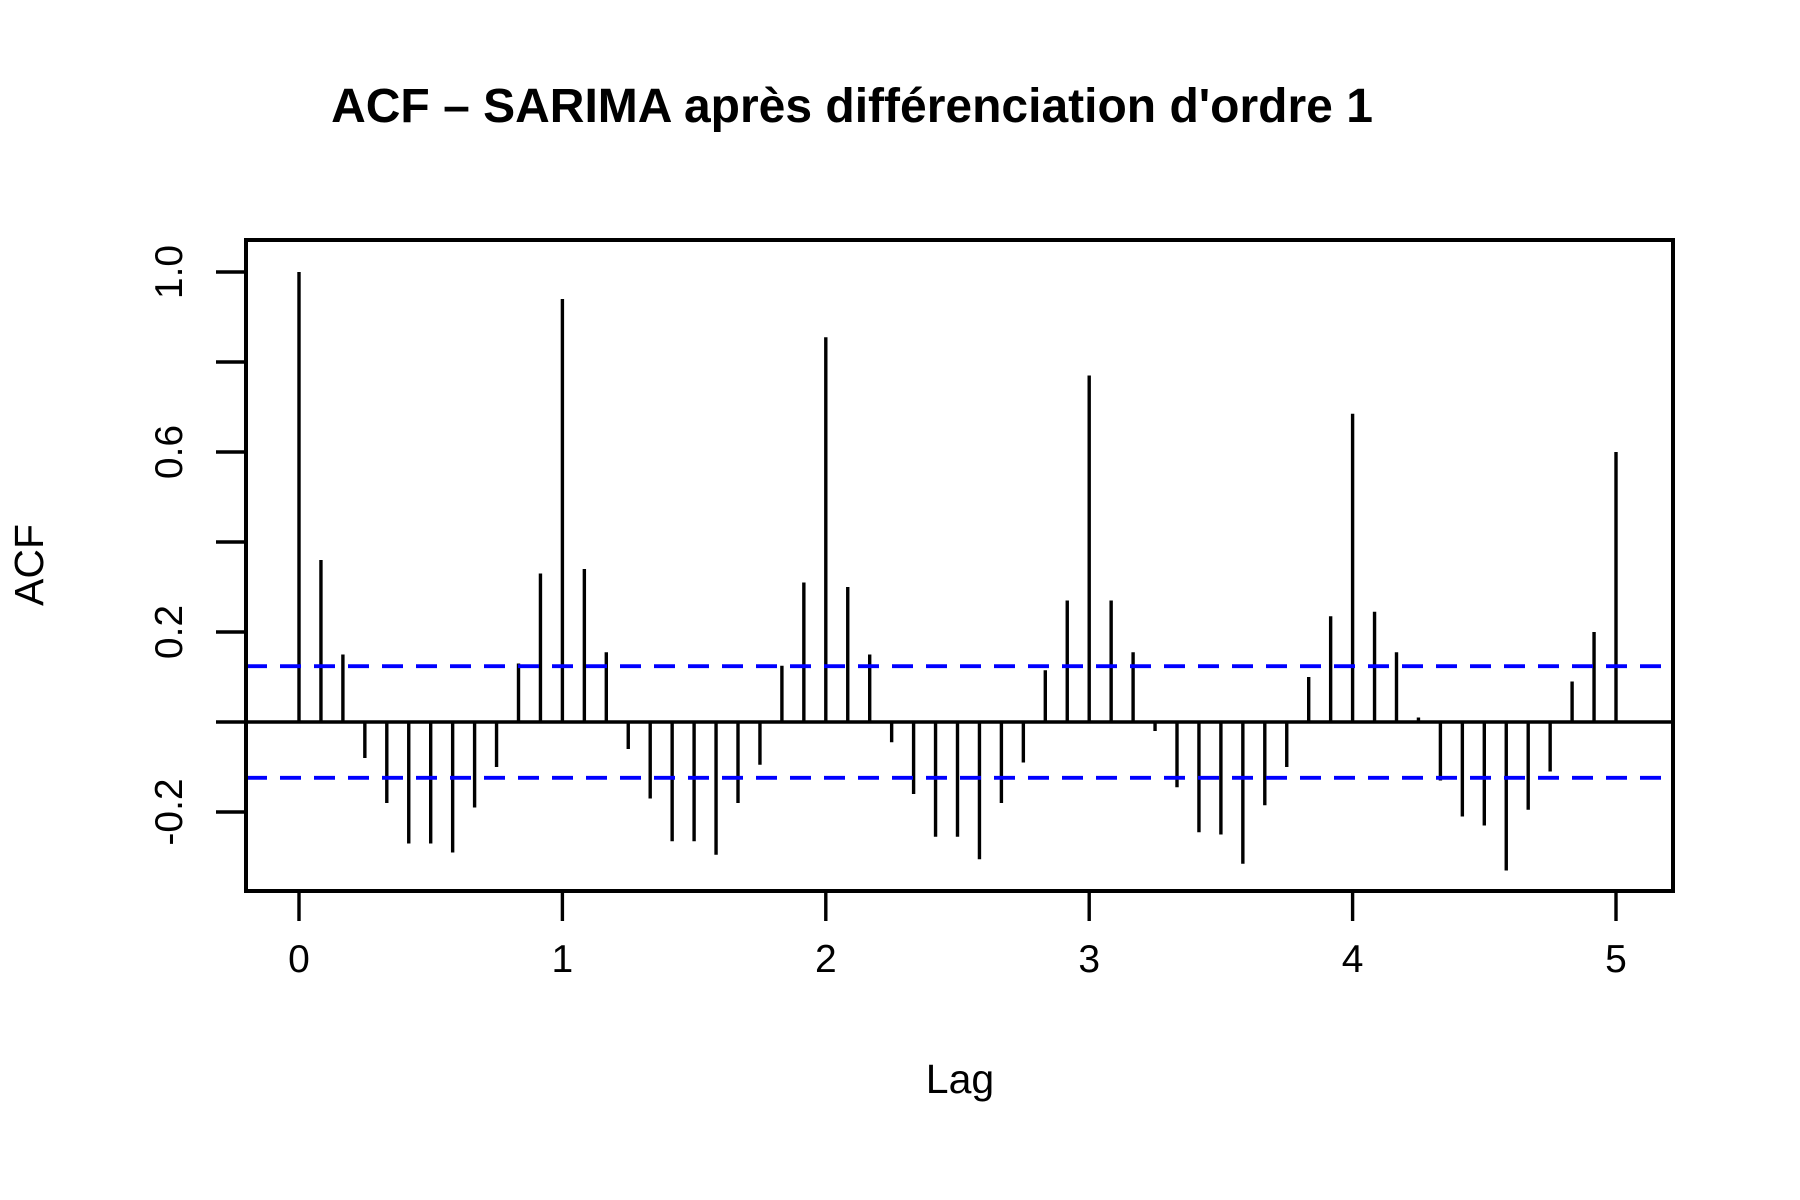 This screenshot has width=1800, height=1200. What do you see at coordinates (169, 632) in the screenshot?
I see `y-tick-label-0.2: 0.2` at bounding box center [169, 632].